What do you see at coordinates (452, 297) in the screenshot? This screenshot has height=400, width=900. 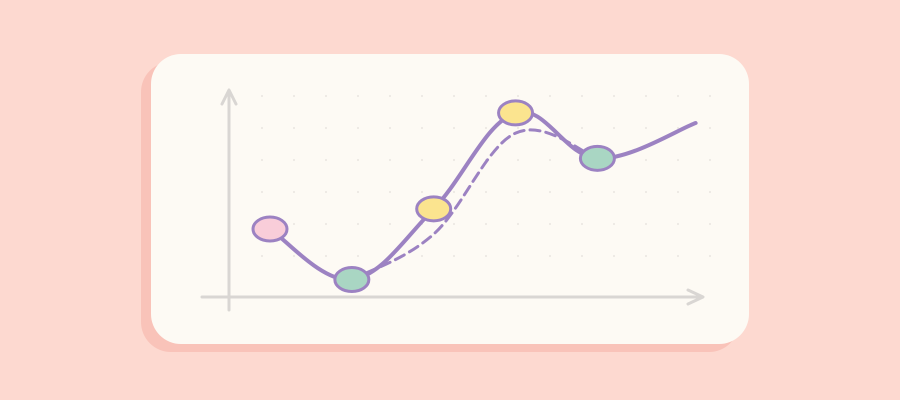 I see `x-axis` at bounding box center [452, 297].